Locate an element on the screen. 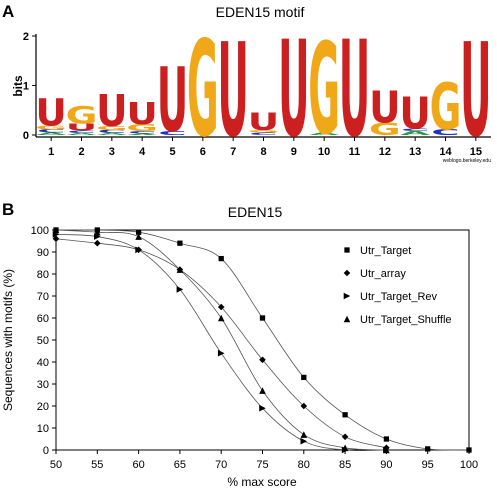  logo-position-label: 1 is located at coordinates (51, 152).